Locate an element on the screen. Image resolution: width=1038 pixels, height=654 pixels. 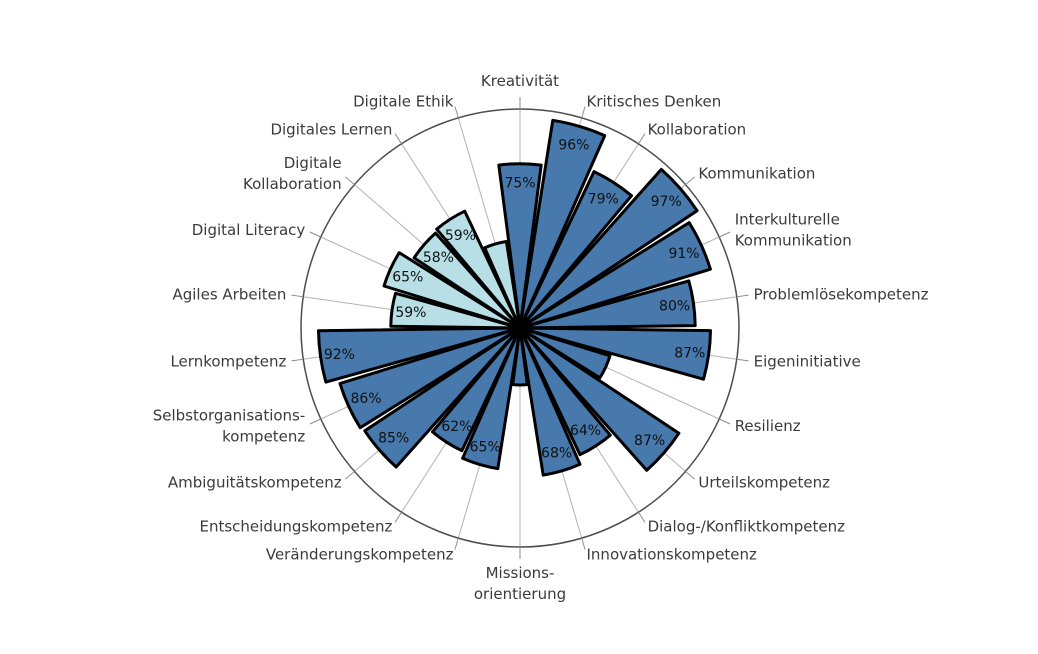
category-label: Digitales Lernen is located at coordinates (331, 130).